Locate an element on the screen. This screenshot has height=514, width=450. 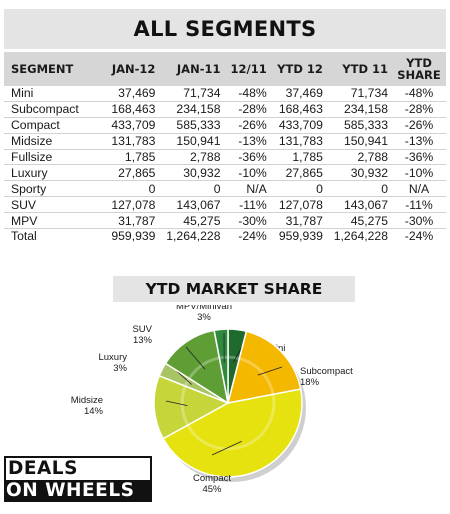
segment-name-cell: Total is located at coordinates (24, 236).